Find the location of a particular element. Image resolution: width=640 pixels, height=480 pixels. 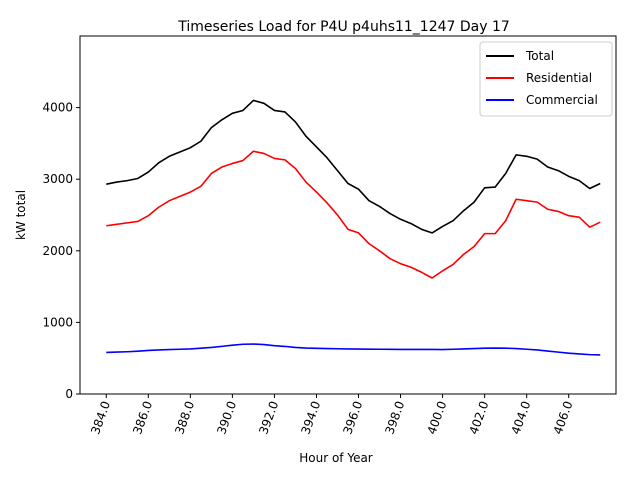

x-tick-label: 404.0 is located at coordinates (521, 417).